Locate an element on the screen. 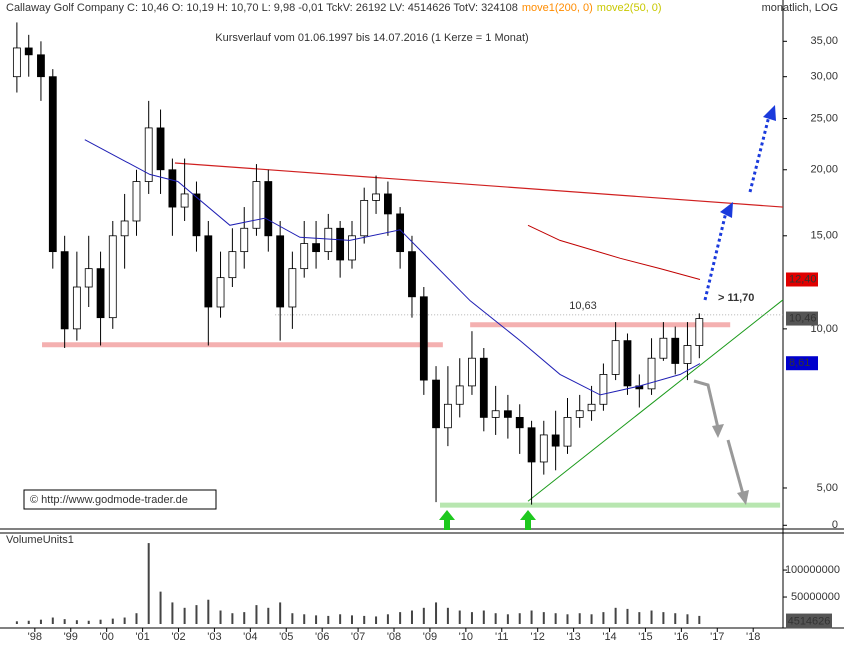  x-tick-label: '10 is located at coordinates (466, 637).